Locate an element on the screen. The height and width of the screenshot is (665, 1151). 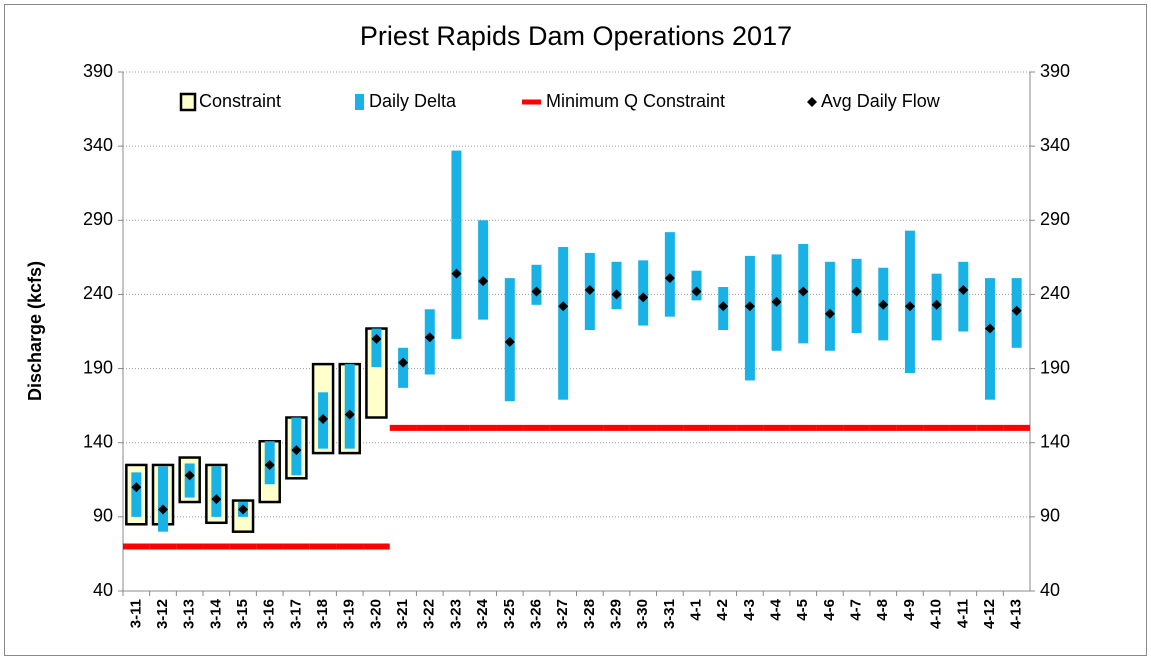
x-tick-label: 3-30 is located at coordinates (642, 614).